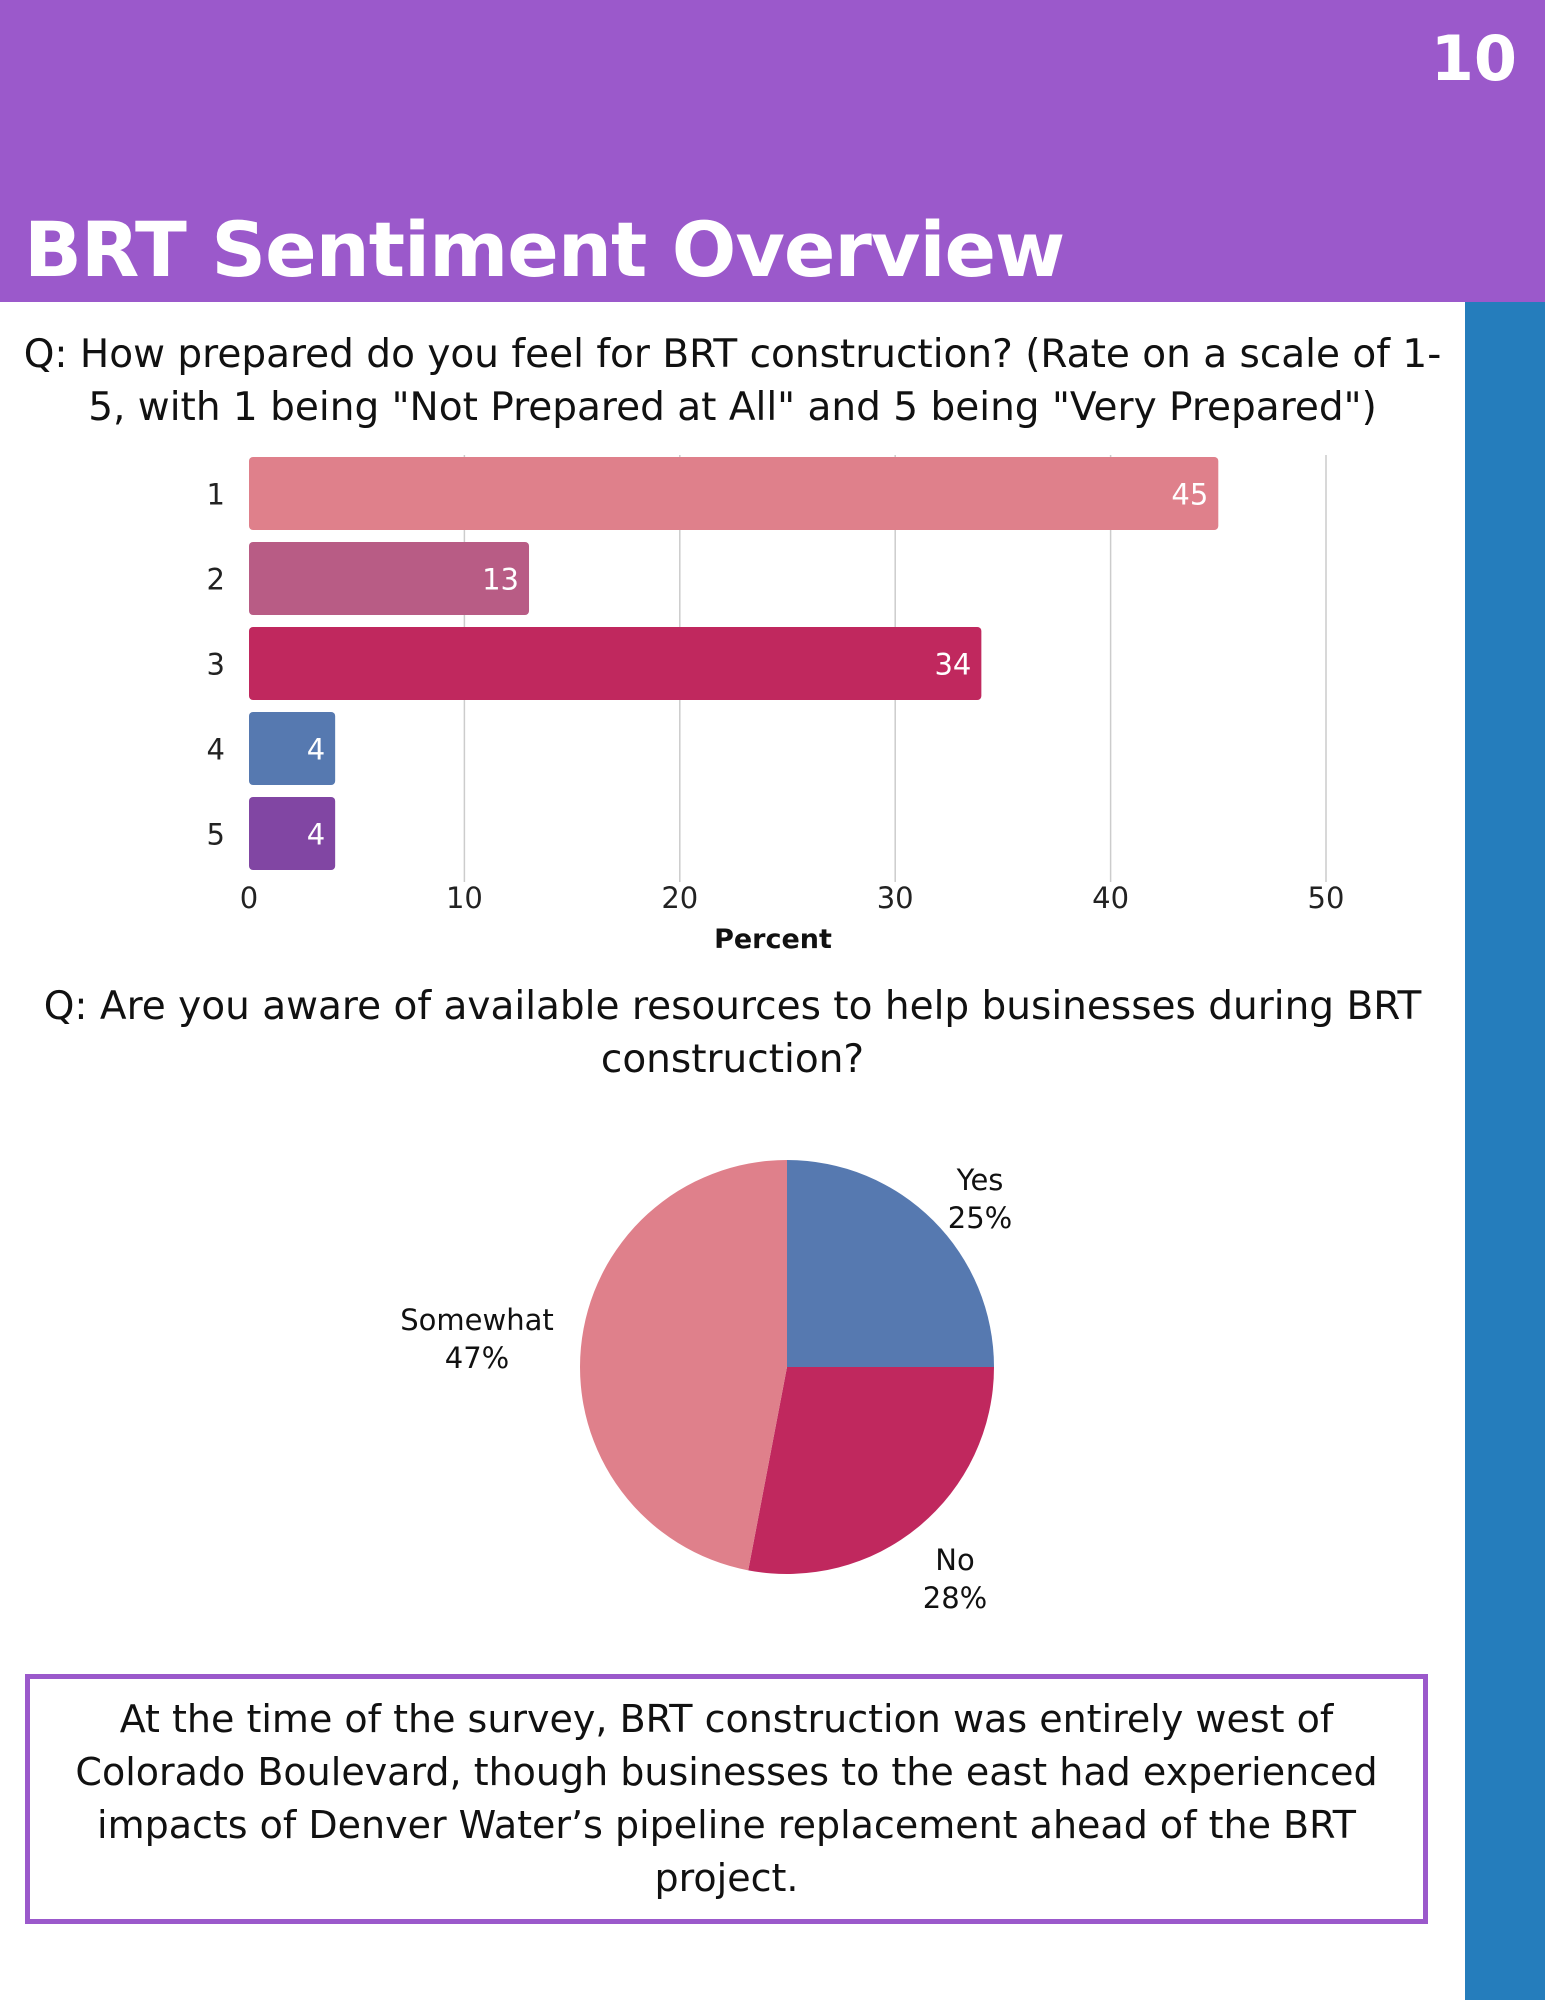  I want to click on x-tick-label: 30, so click(895, 898).